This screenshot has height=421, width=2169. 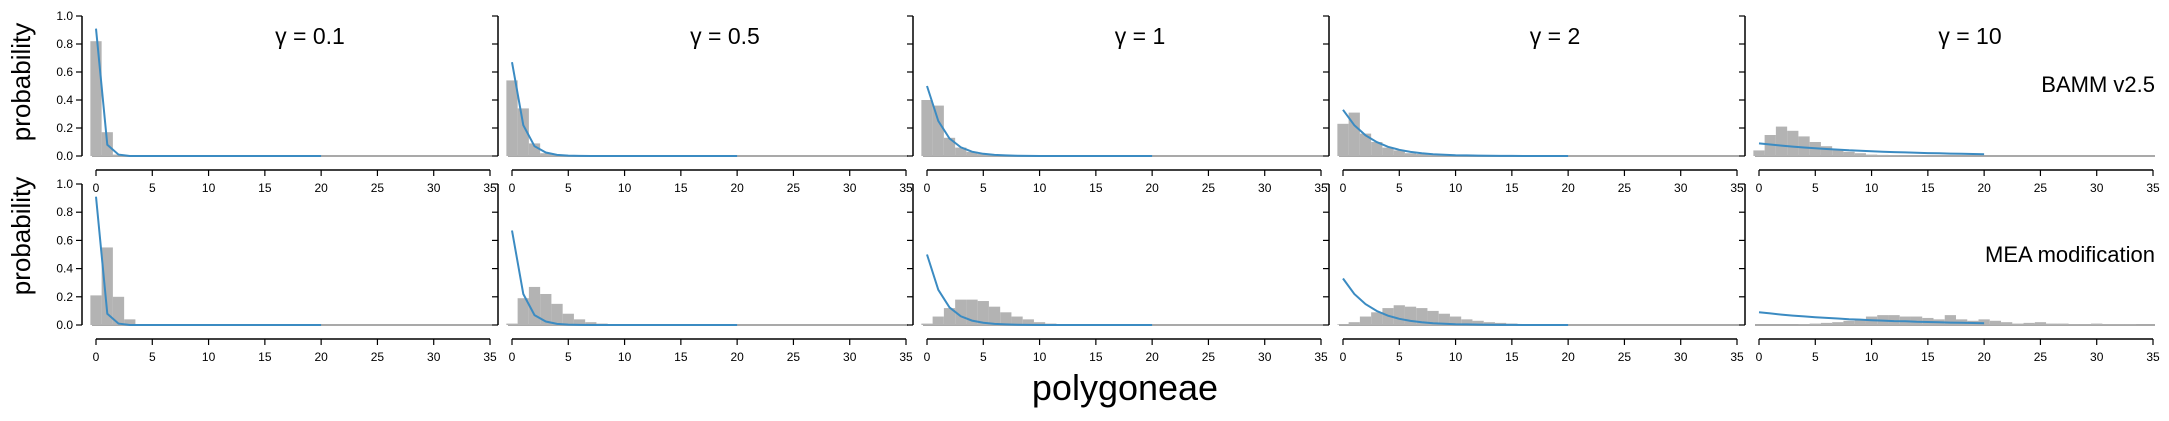 I want to click on x-tick-label-r1c2-25: 25, so click(x=1209, y=357).